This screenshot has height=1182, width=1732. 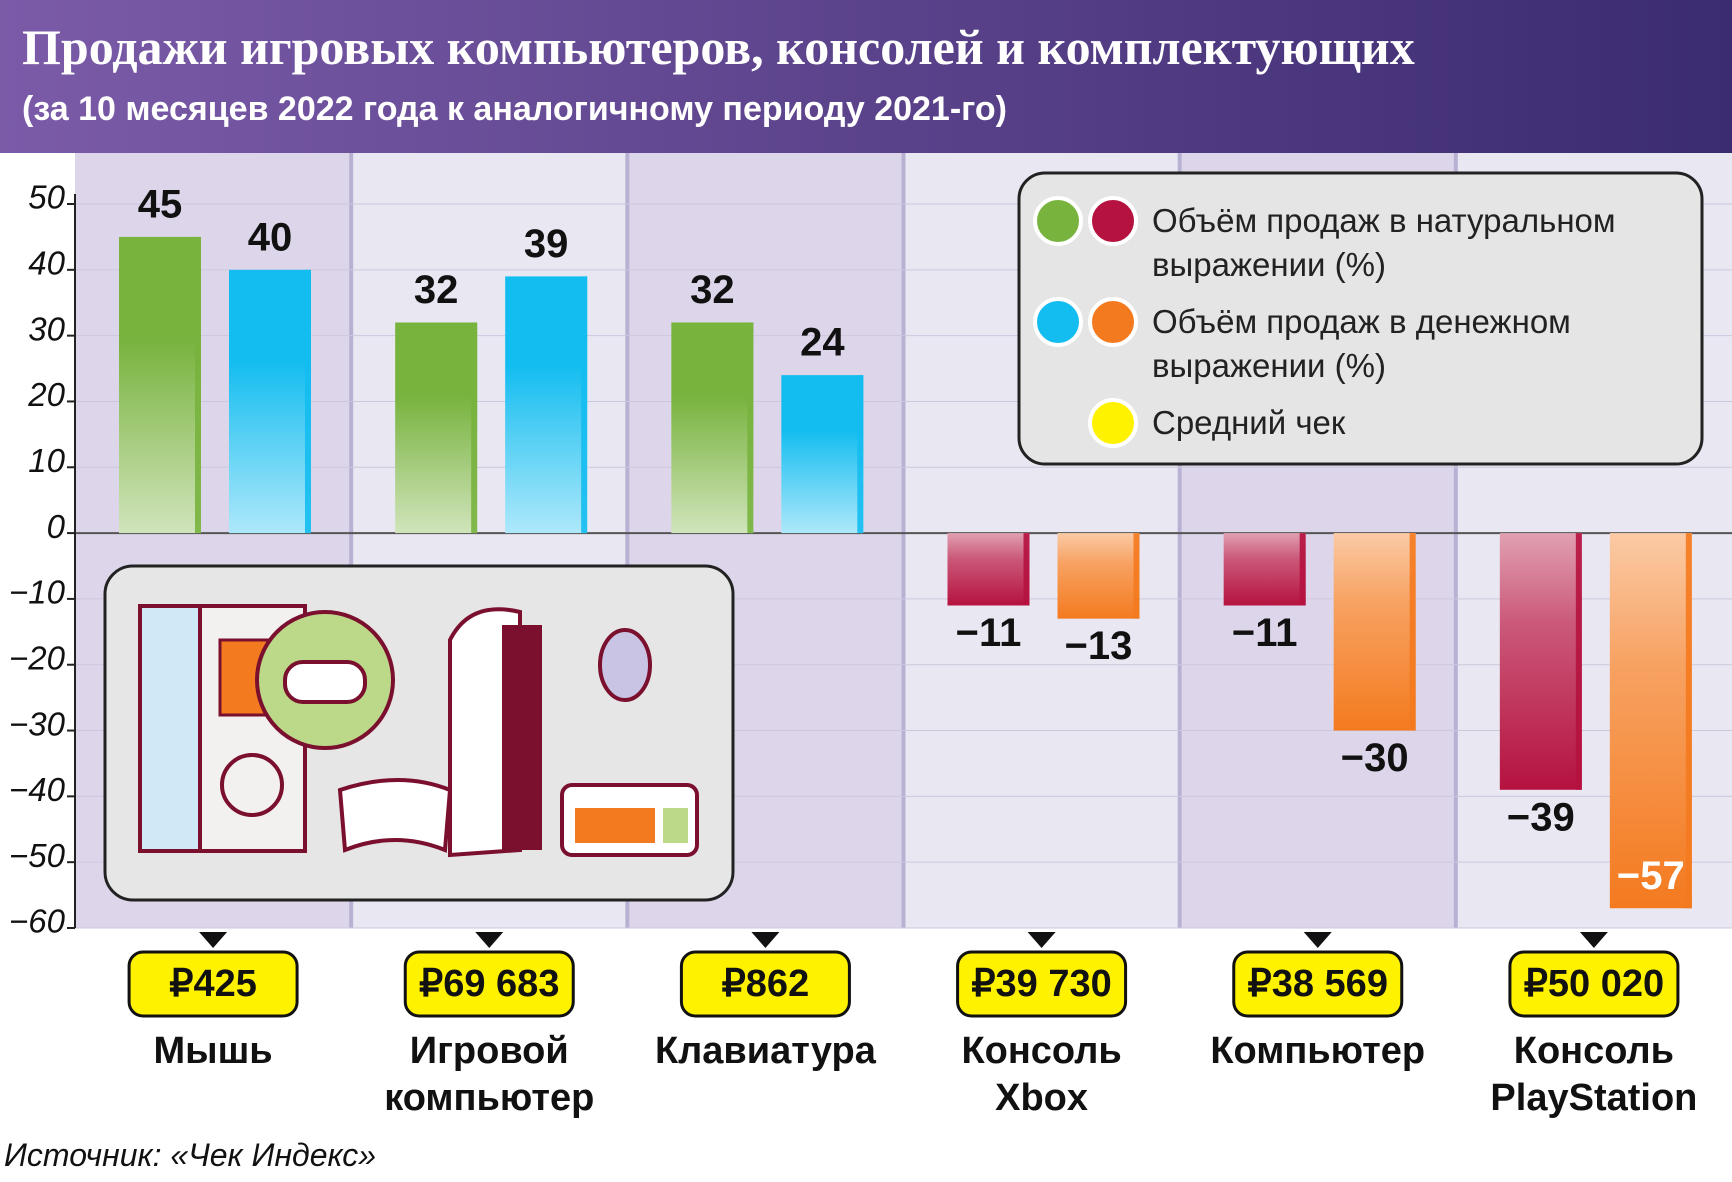 I want to click on x-tick-label: Игровой компьютер, so click(x=489, y=1074).